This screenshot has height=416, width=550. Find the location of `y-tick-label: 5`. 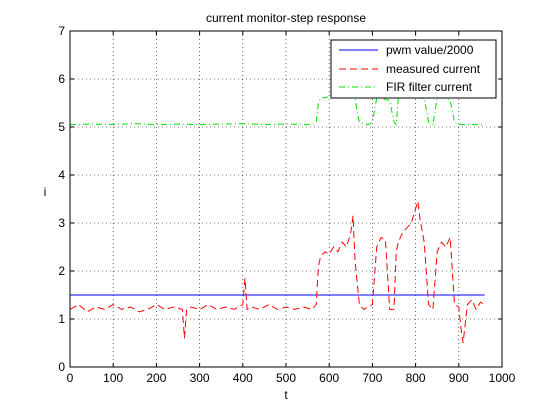

y-tick-label: 5 is located at coordinates (61, 127).